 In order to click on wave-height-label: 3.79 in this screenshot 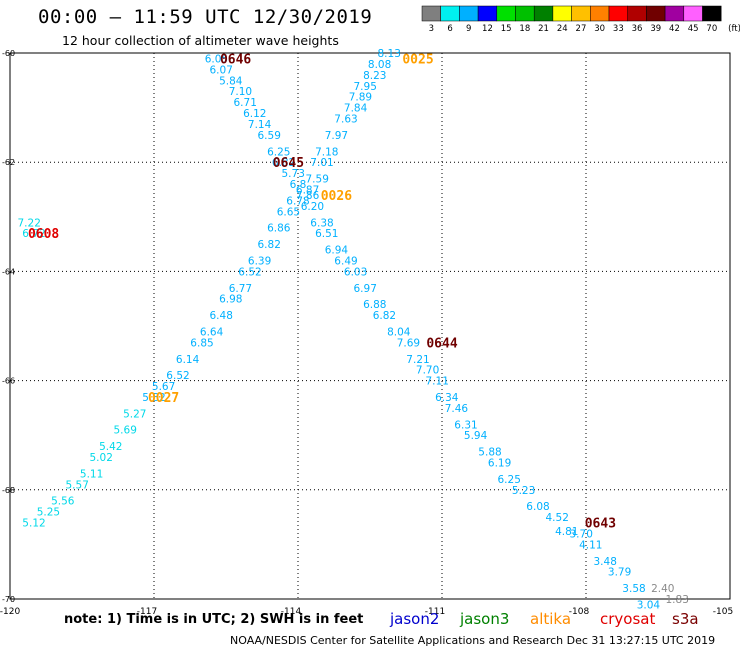, I will do `click(619, 573)`.